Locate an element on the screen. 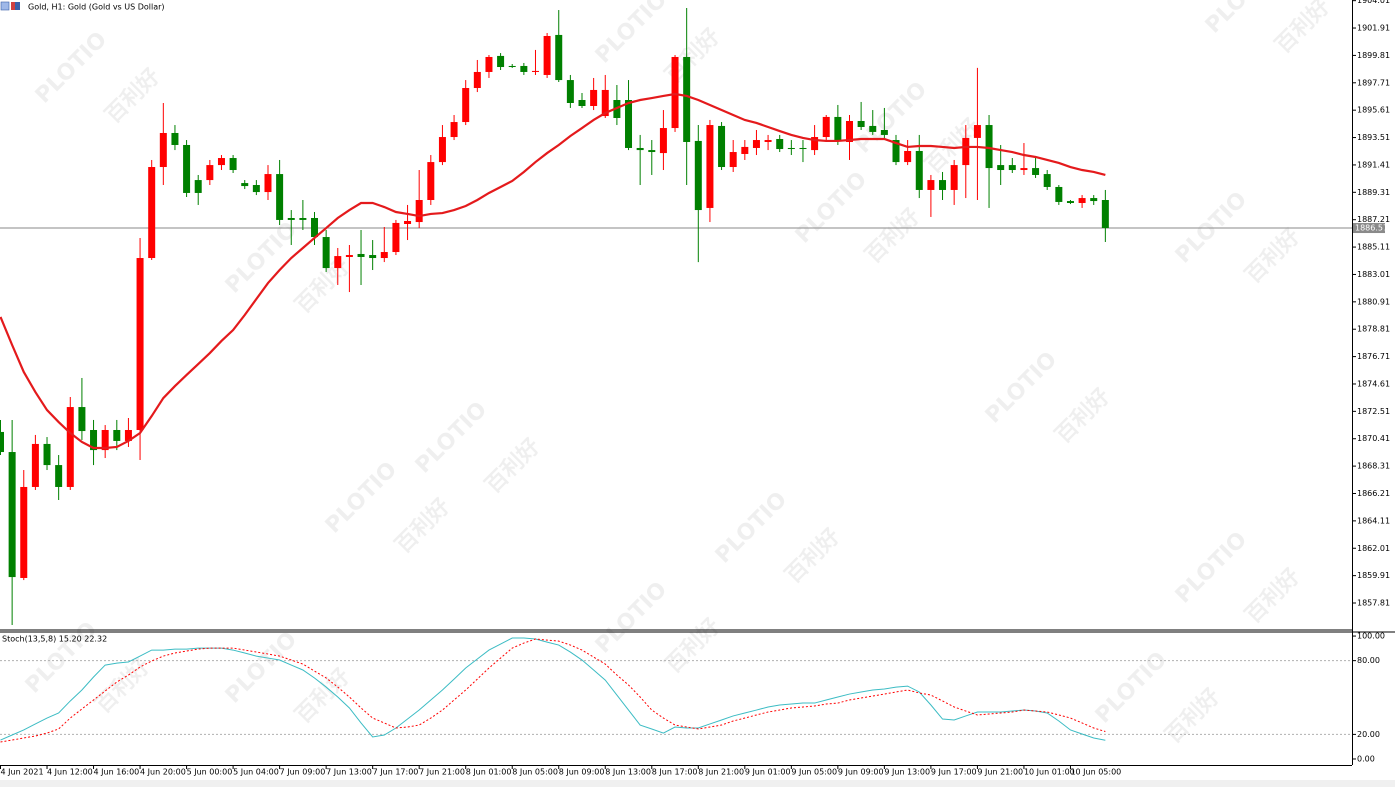 Image resolution: width=1395 pixels, height=787 pixels. x-tick-label: 9 Jun 09:00 is located at coordinates (861, 772).